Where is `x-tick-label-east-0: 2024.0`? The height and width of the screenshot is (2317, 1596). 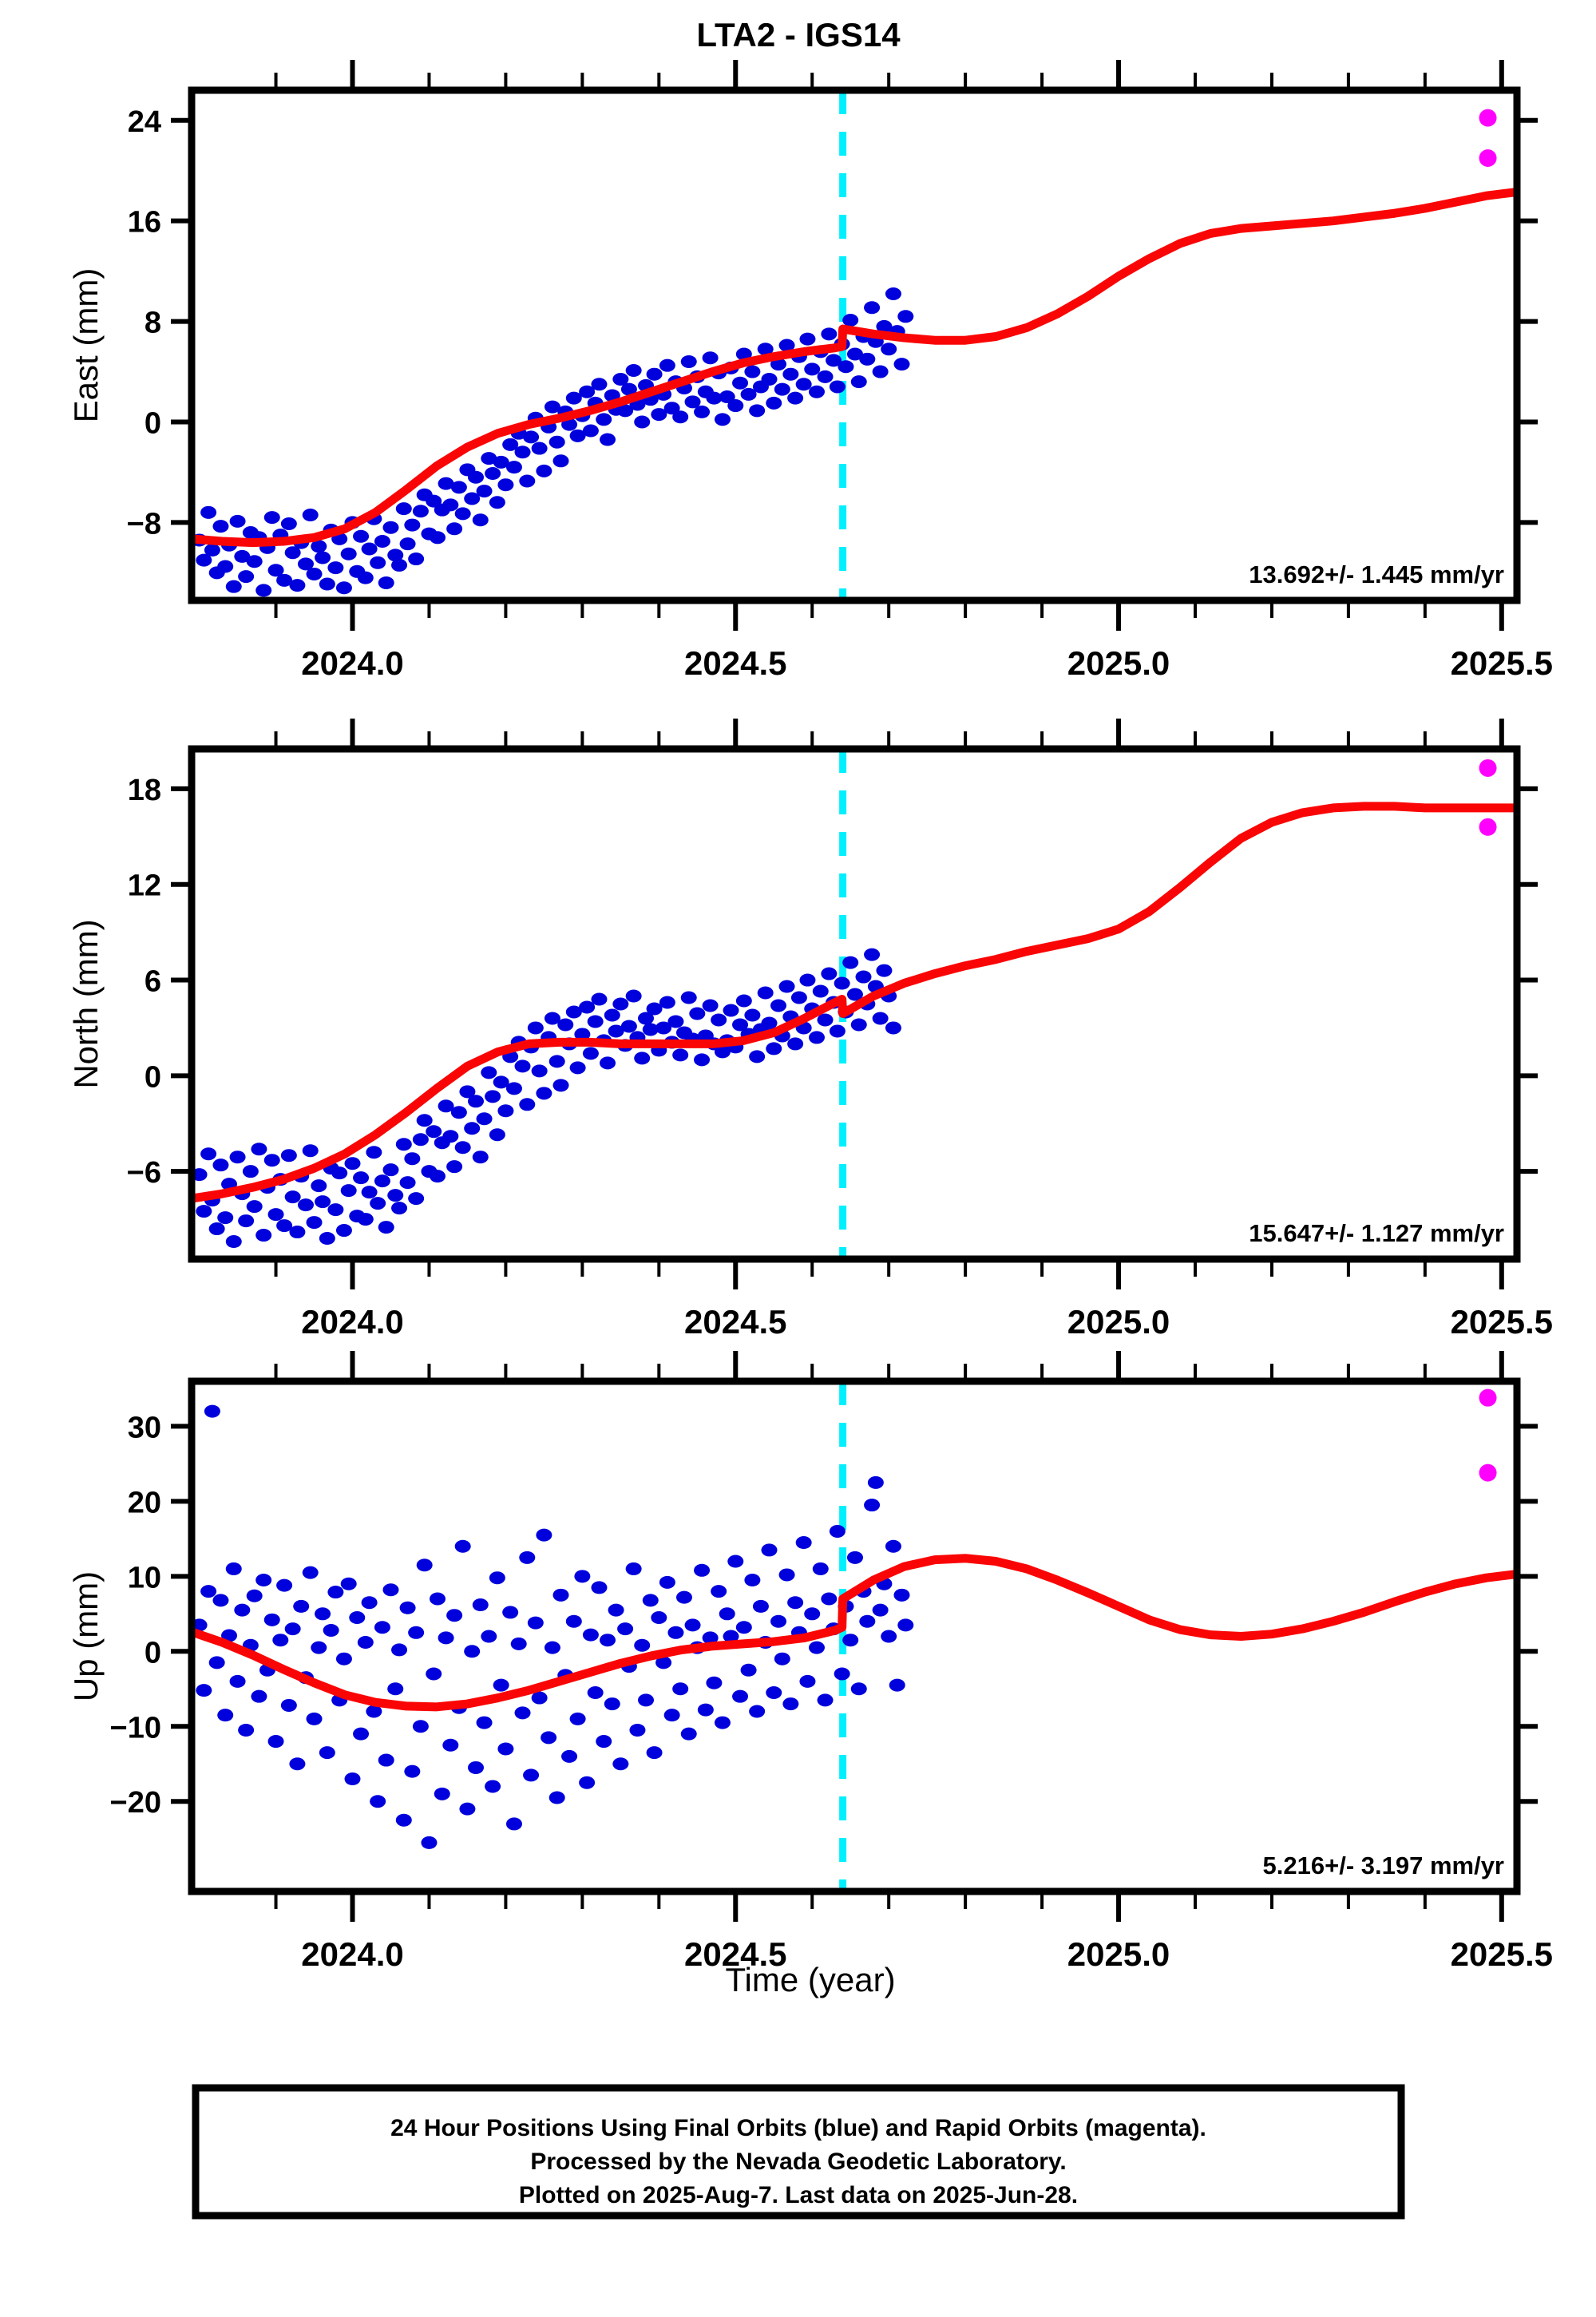
x-tick-label-east-0: 2024.0 is located at coordinates (352, 663).